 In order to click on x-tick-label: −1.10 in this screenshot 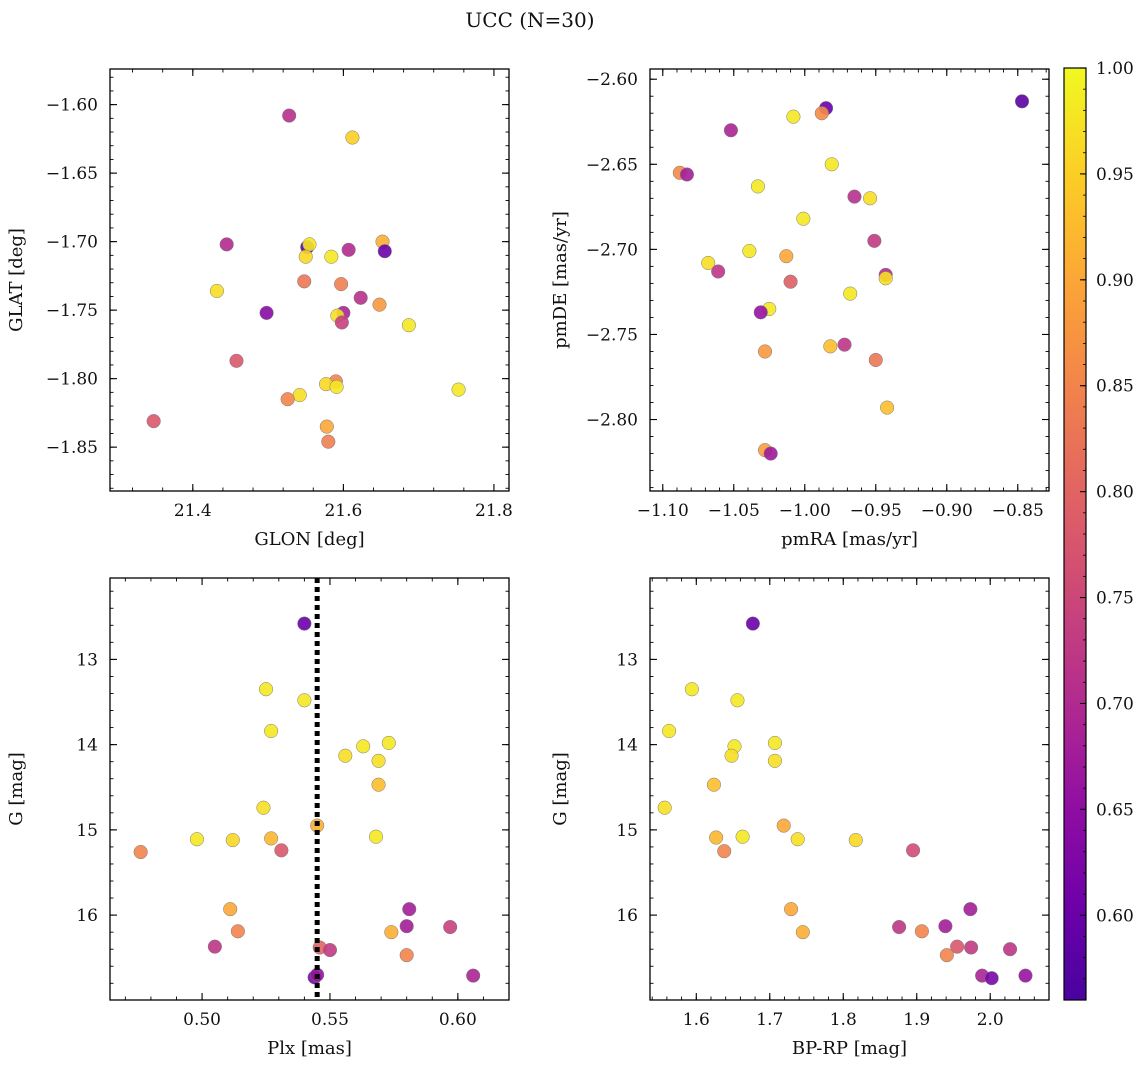, I will do `click(663, 511)`.